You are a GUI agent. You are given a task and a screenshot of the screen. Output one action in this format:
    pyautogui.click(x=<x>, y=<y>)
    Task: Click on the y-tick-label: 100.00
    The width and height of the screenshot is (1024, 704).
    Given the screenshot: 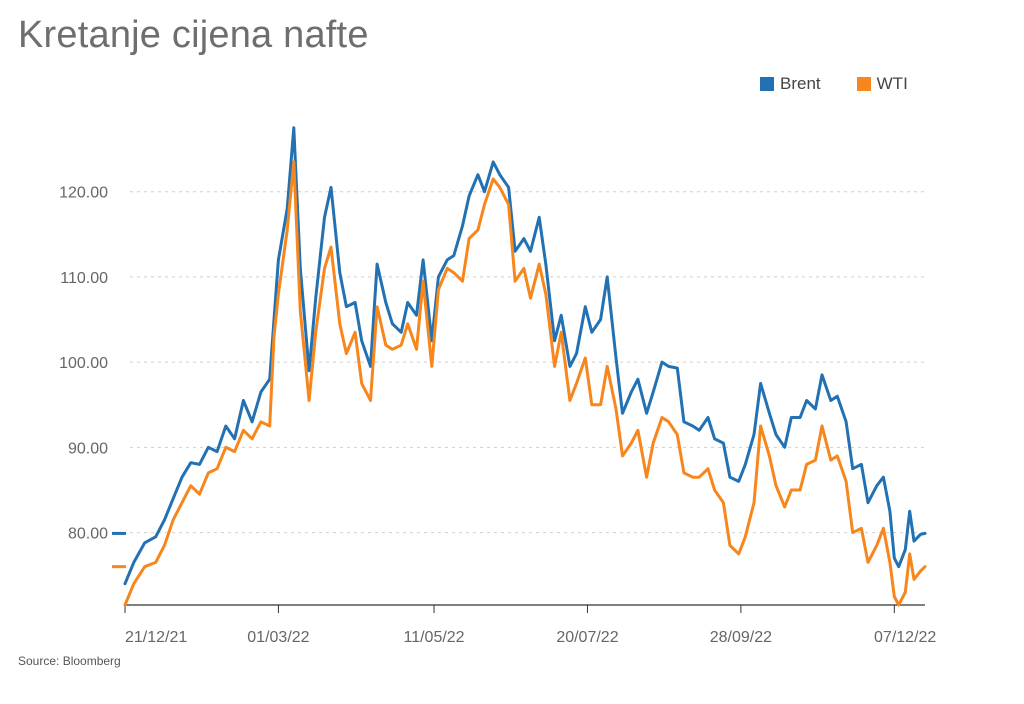 What is the action you would take?
    pyautogui.click(x=83, y=363)
    